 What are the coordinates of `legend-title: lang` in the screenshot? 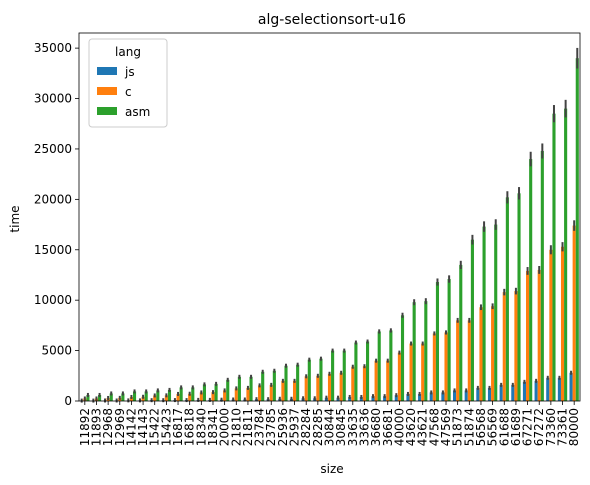 It's located at (128, 52).